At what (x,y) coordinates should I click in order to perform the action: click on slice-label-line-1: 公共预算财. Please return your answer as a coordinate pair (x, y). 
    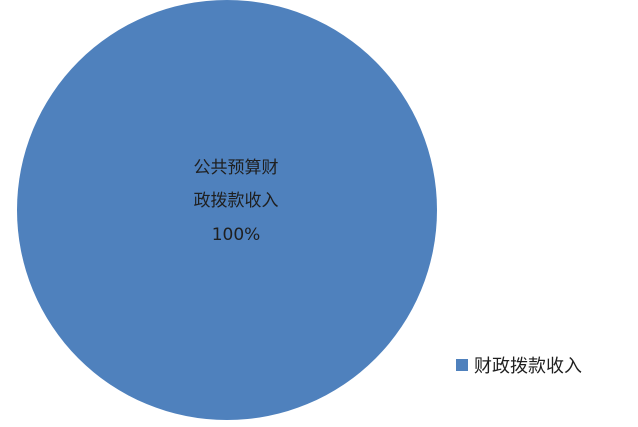
    Looking at the image, I should click on (236, 168).